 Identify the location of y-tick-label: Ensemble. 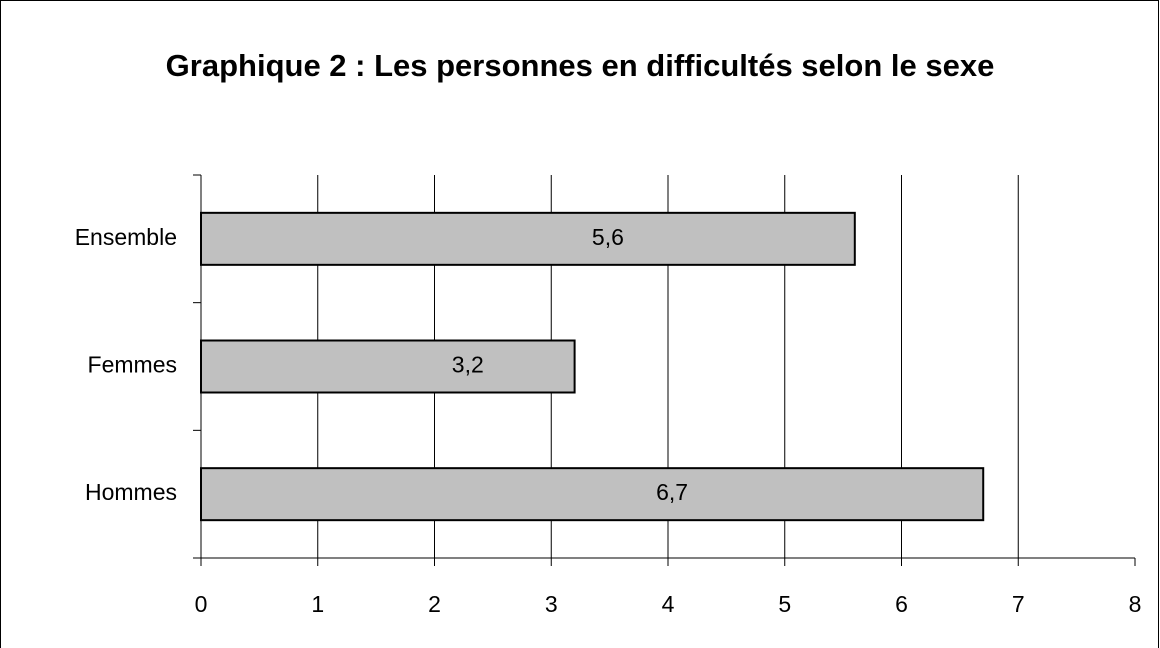
(126, 237).